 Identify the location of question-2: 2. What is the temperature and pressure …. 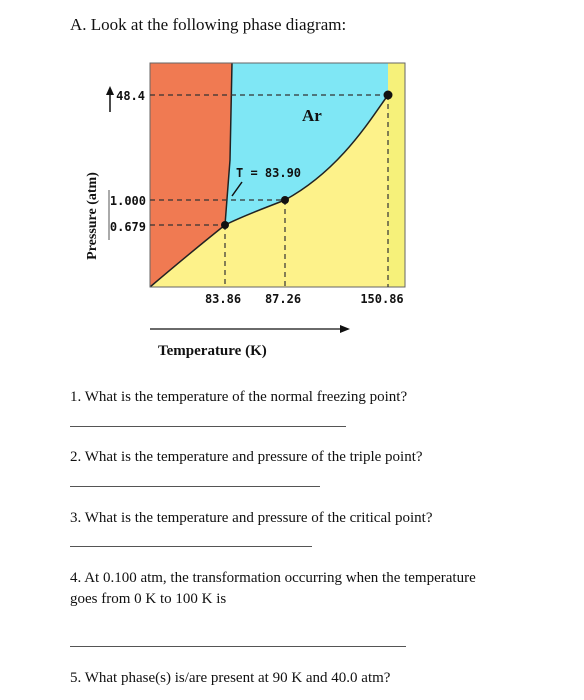
(300, 457).